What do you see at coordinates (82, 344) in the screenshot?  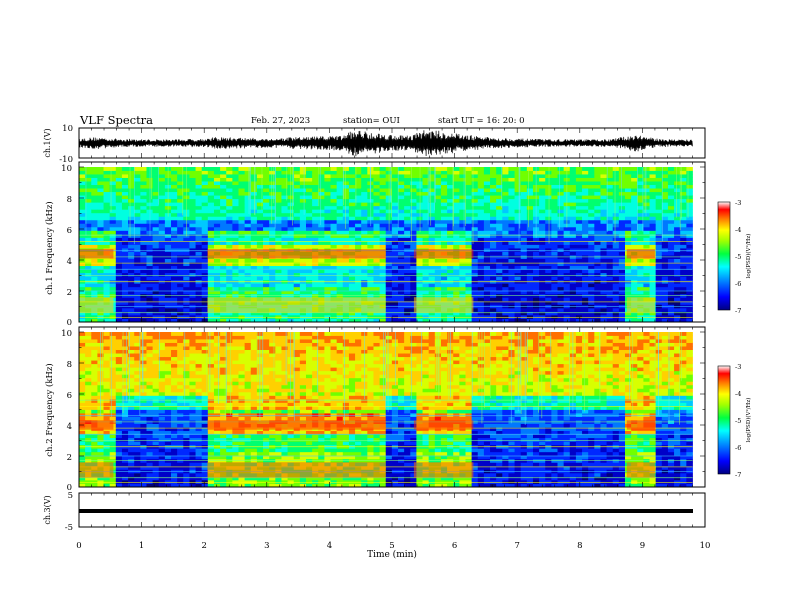 I see `ch2-spectrogram-cell` at bounding box center [82, 344].